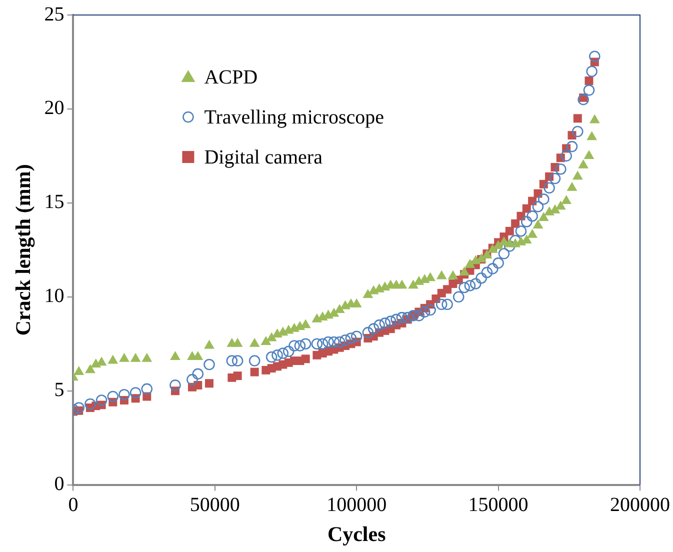 Image resolution: width=673 pixels, height=552 pixels. Describe the element at coordinates (498, 505) in the screenshot. I see `x-tick-label: 150000` at that location.